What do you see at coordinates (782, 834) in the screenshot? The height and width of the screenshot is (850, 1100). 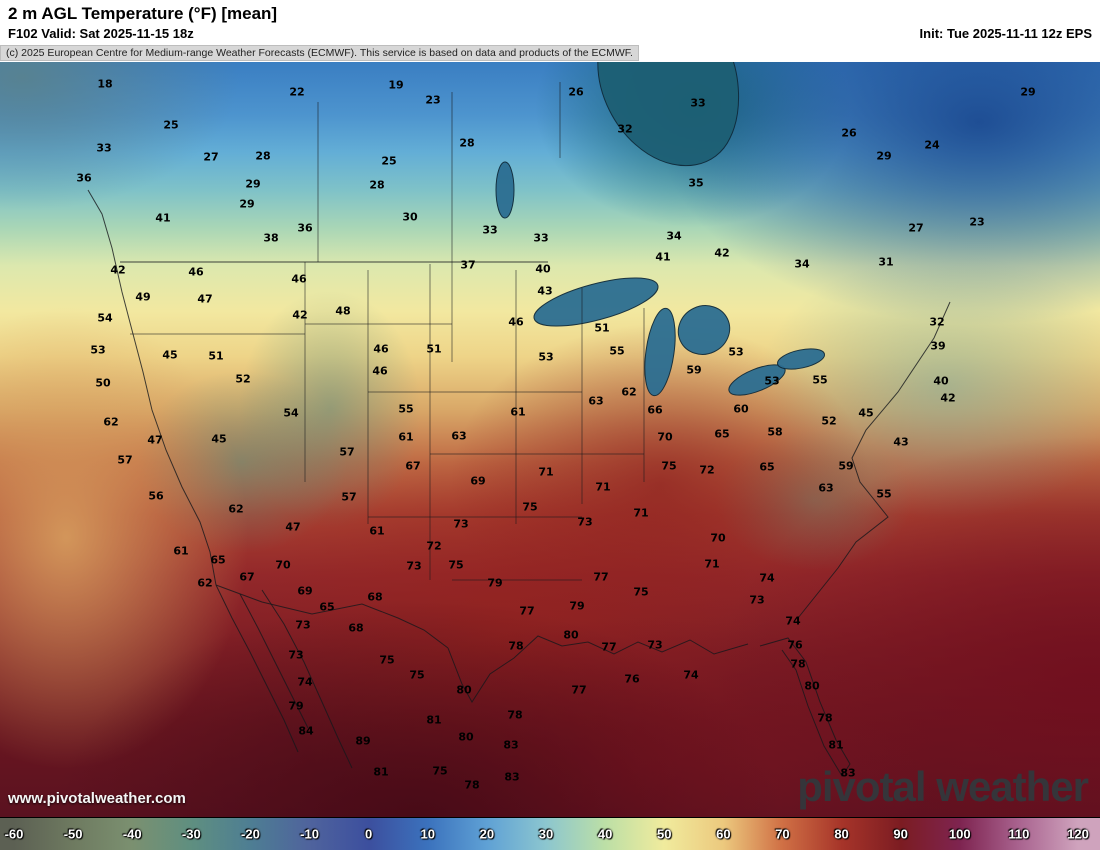 I see `colorbar-tick: 70` at bounding box center [782, 834].